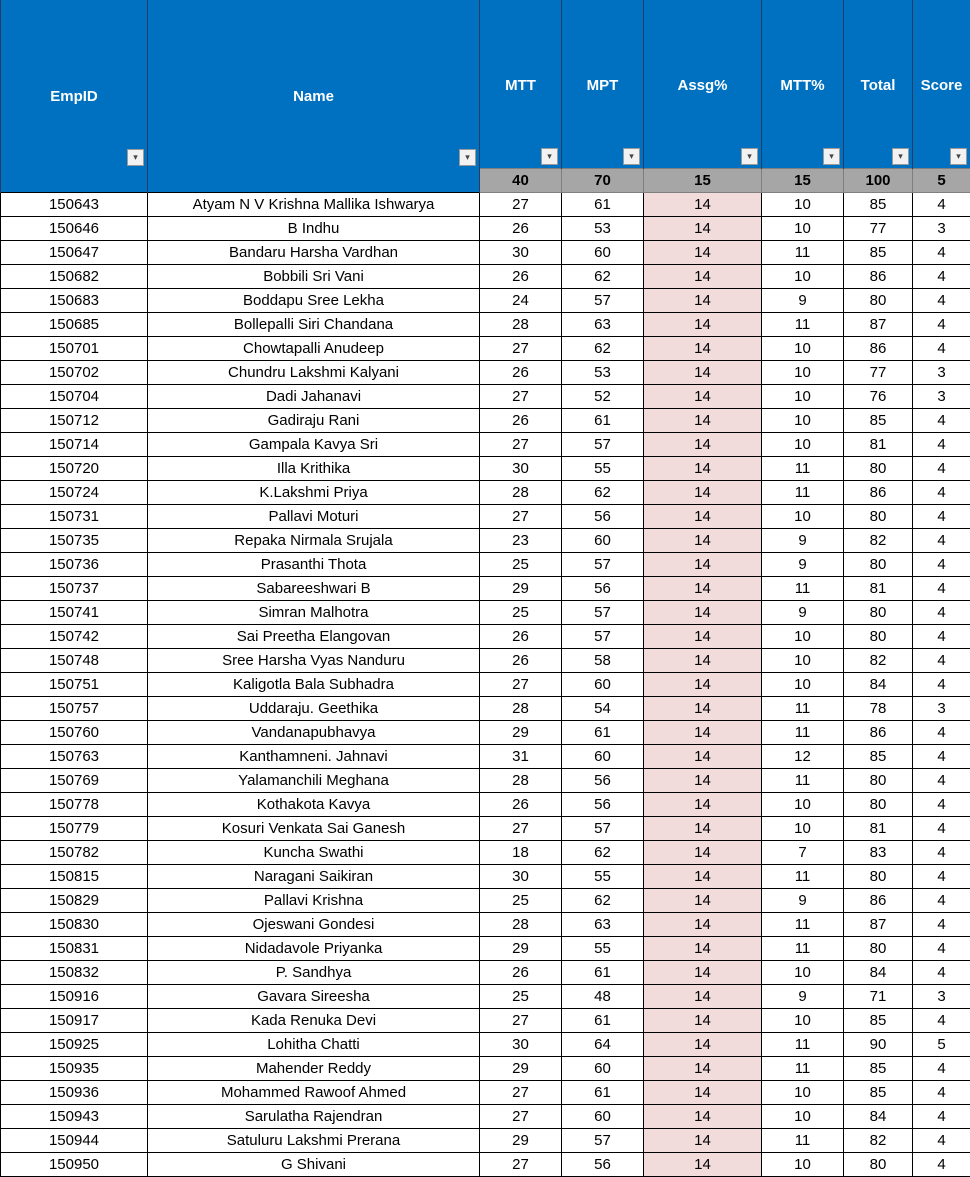 The height and width of the screenshot is (1177, 970). Describe the element at coordinates (520, 84) in the screenshot. I see `column-header-mtt: MTT ▾` at that location.